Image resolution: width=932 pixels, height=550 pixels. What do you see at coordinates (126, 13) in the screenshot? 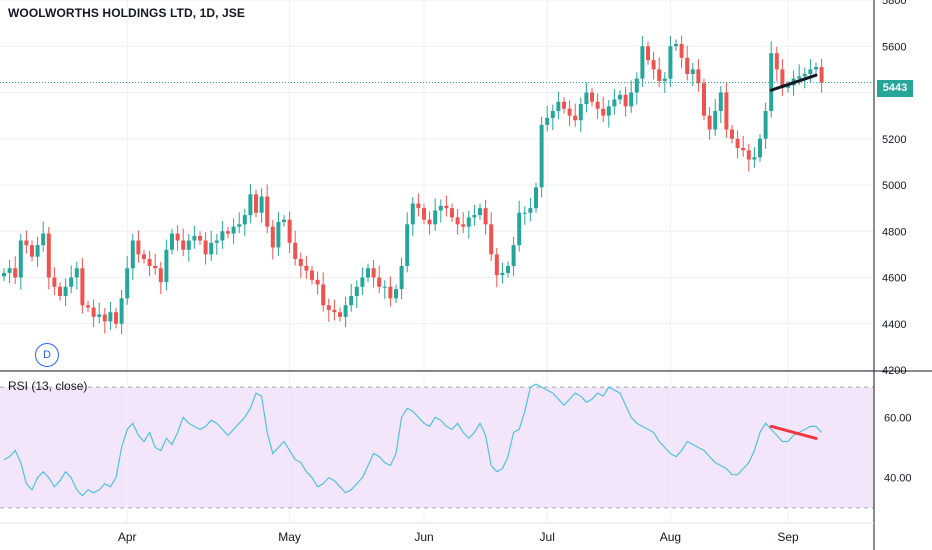
I see `chart-title: WOOLWORTHS HOLDINGS LTD, 1D, JSE` at bounding box center [126, 13].